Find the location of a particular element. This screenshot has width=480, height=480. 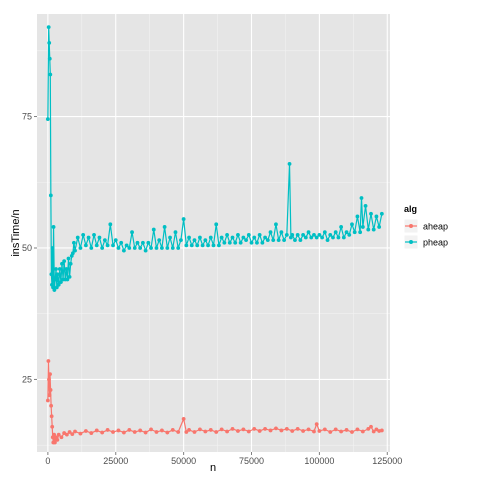

legend-label-pheap: pheap is located at coordinates (435, 243).